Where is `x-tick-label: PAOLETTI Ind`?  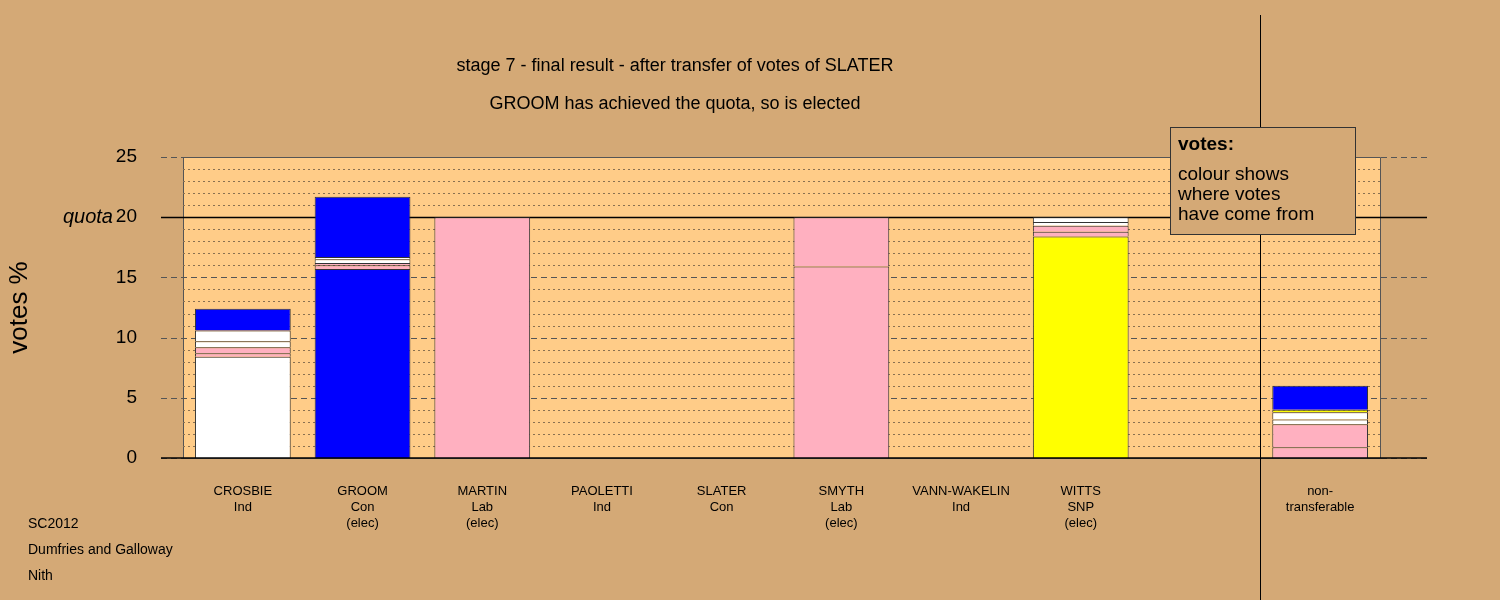
x-tick-label: PAOLETTI Ind is located at coordinates (602, 498).